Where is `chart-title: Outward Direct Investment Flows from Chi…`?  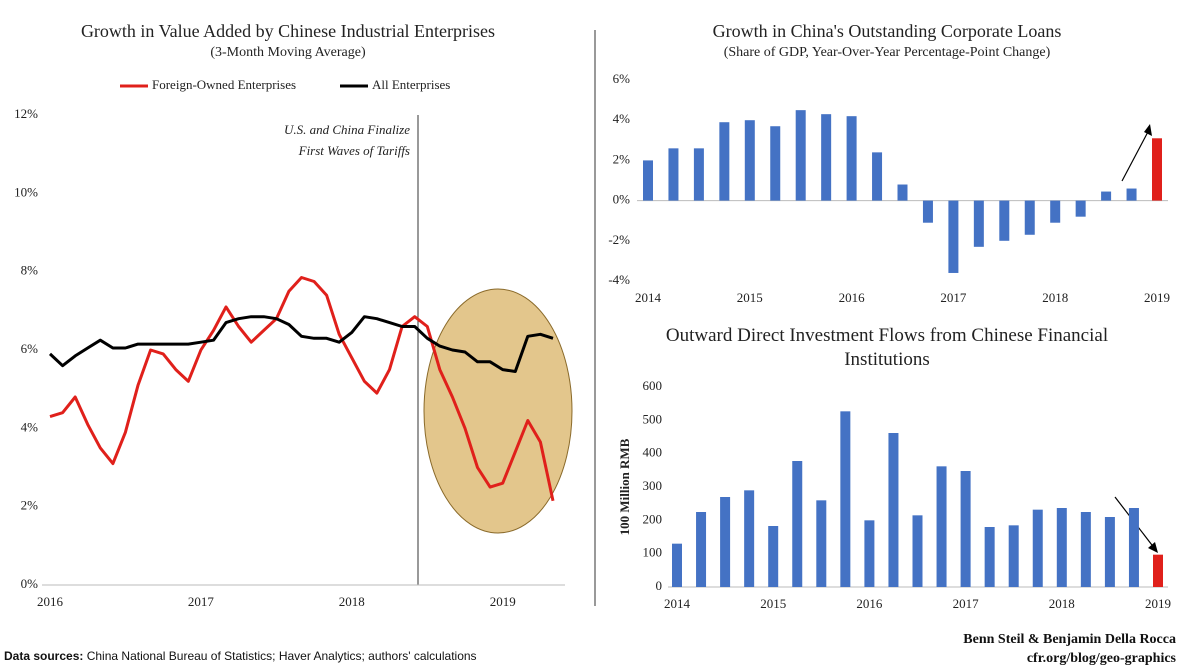 chart-title: Outward Direct Investment Flows from Chi… is located at coordinates (887, 347).